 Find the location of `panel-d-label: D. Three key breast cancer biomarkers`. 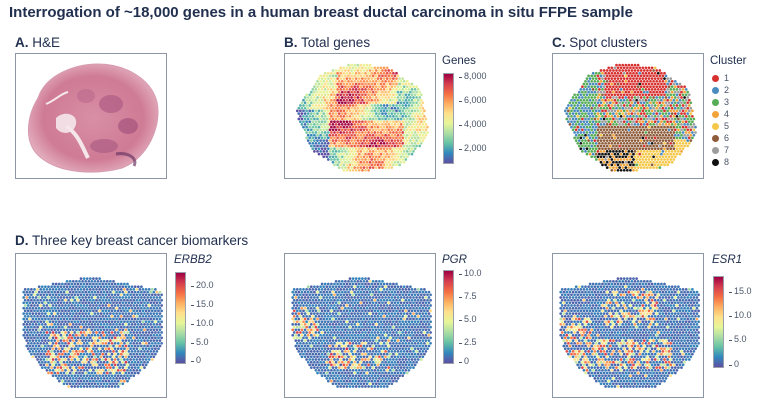

panel-d-label: D. Three key breast cancer biomarkers is located at coordinates (132, 240).